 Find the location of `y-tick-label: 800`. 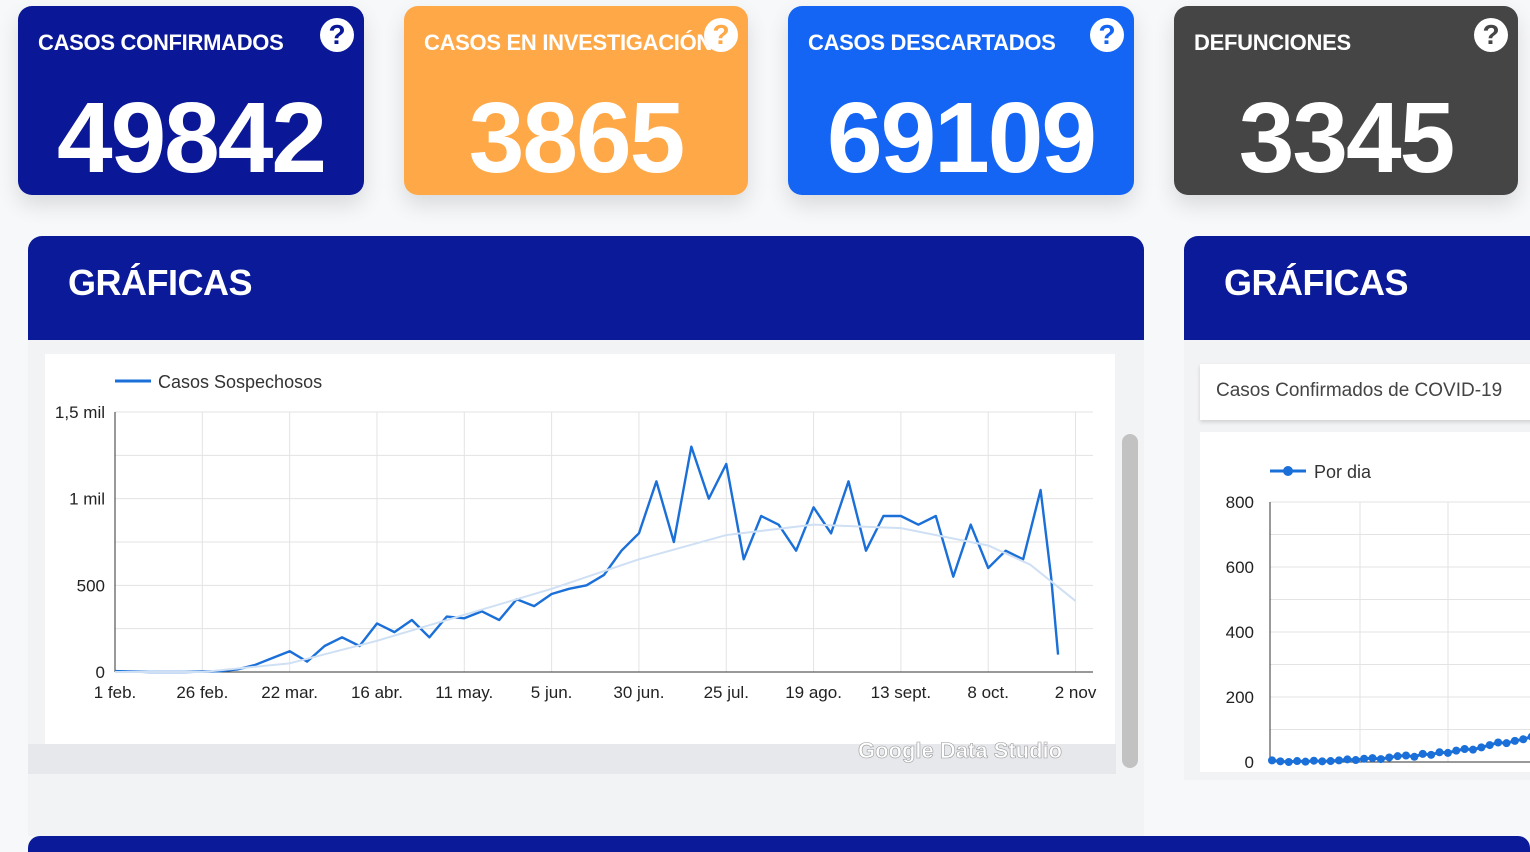

y-tick-label: 800 is located at coordinates (1240, 502).